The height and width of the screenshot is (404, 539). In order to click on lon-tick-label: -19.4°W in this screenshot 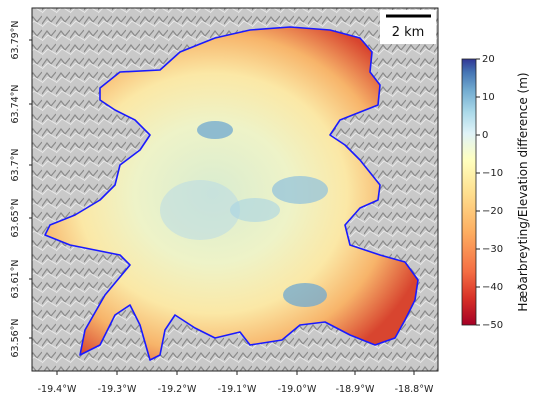, I will do `click(57, 389)`.